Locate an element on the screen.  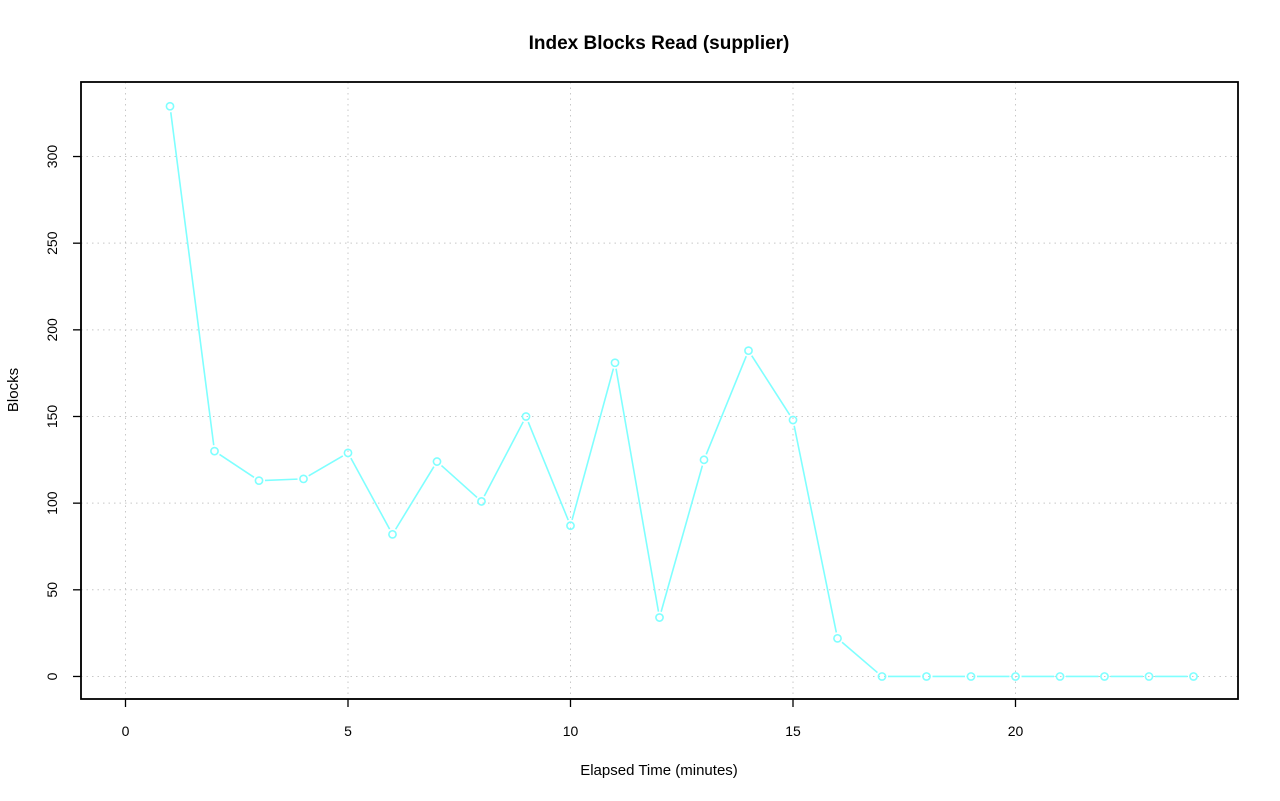
y-tick-label-4: 200 is located at coordinates (52, 330).